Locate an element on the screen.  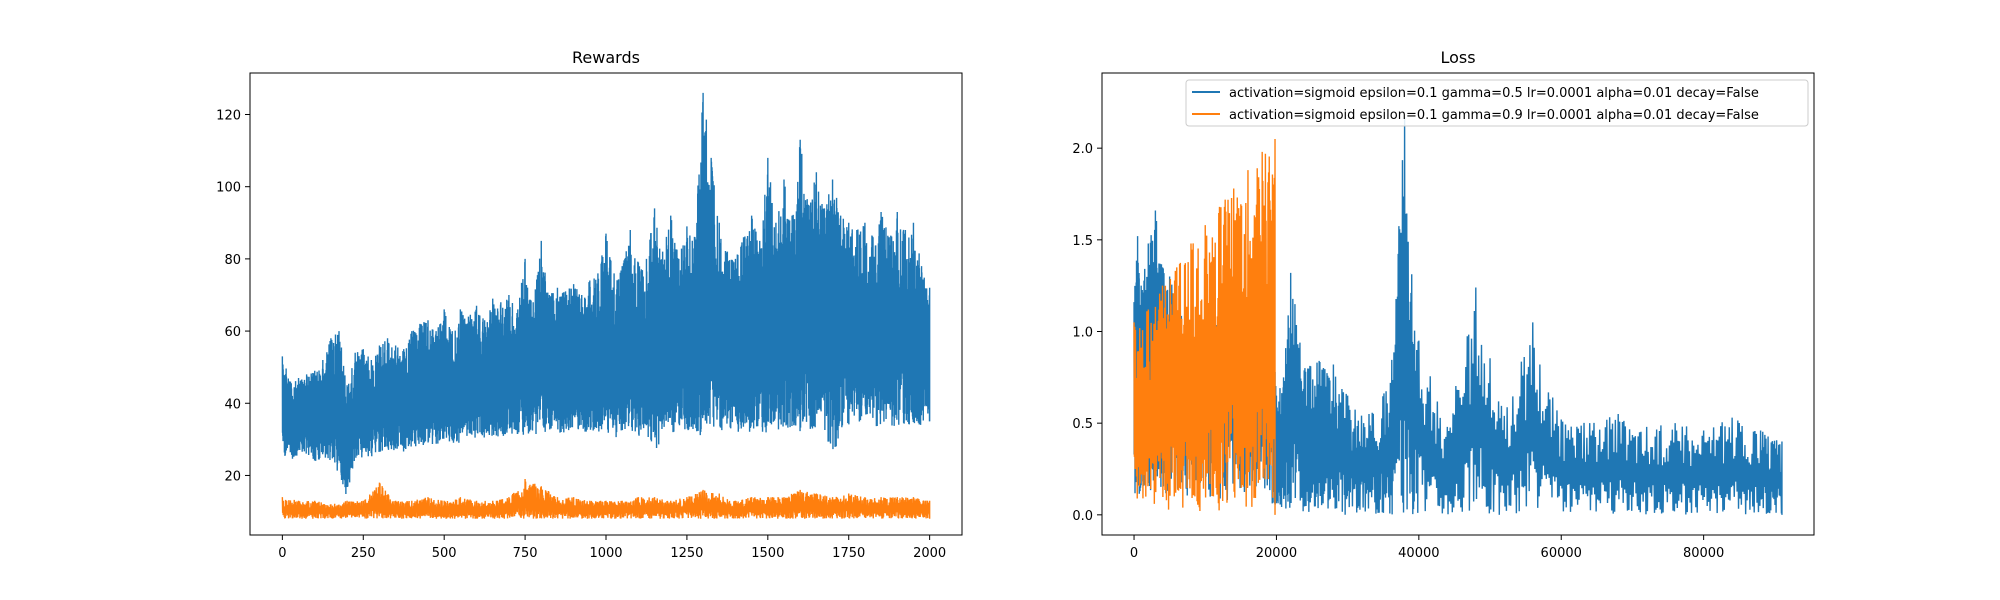
loss-x-tick-label: 80000 is located at coordinates (1703, 553).